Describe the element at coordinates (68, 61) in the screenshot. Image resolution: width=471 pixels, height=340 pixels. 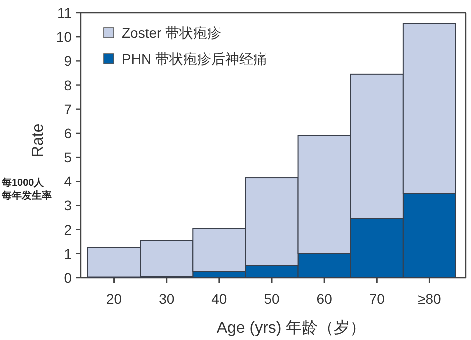
I see `y-tick-label: 9` at that location.